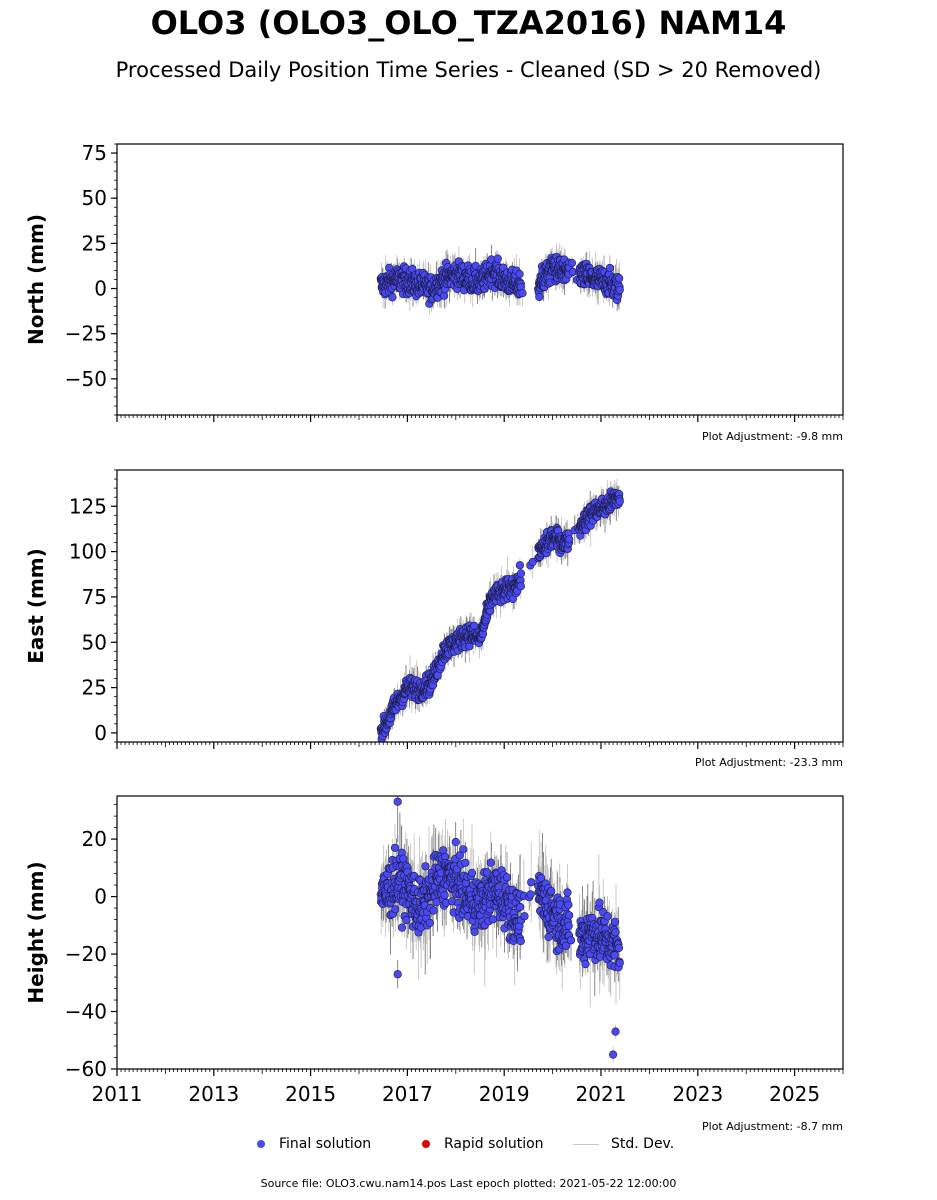 The image size is (937, 1200). I want to click on east-y-tick-label: 125, so click(88, 506).